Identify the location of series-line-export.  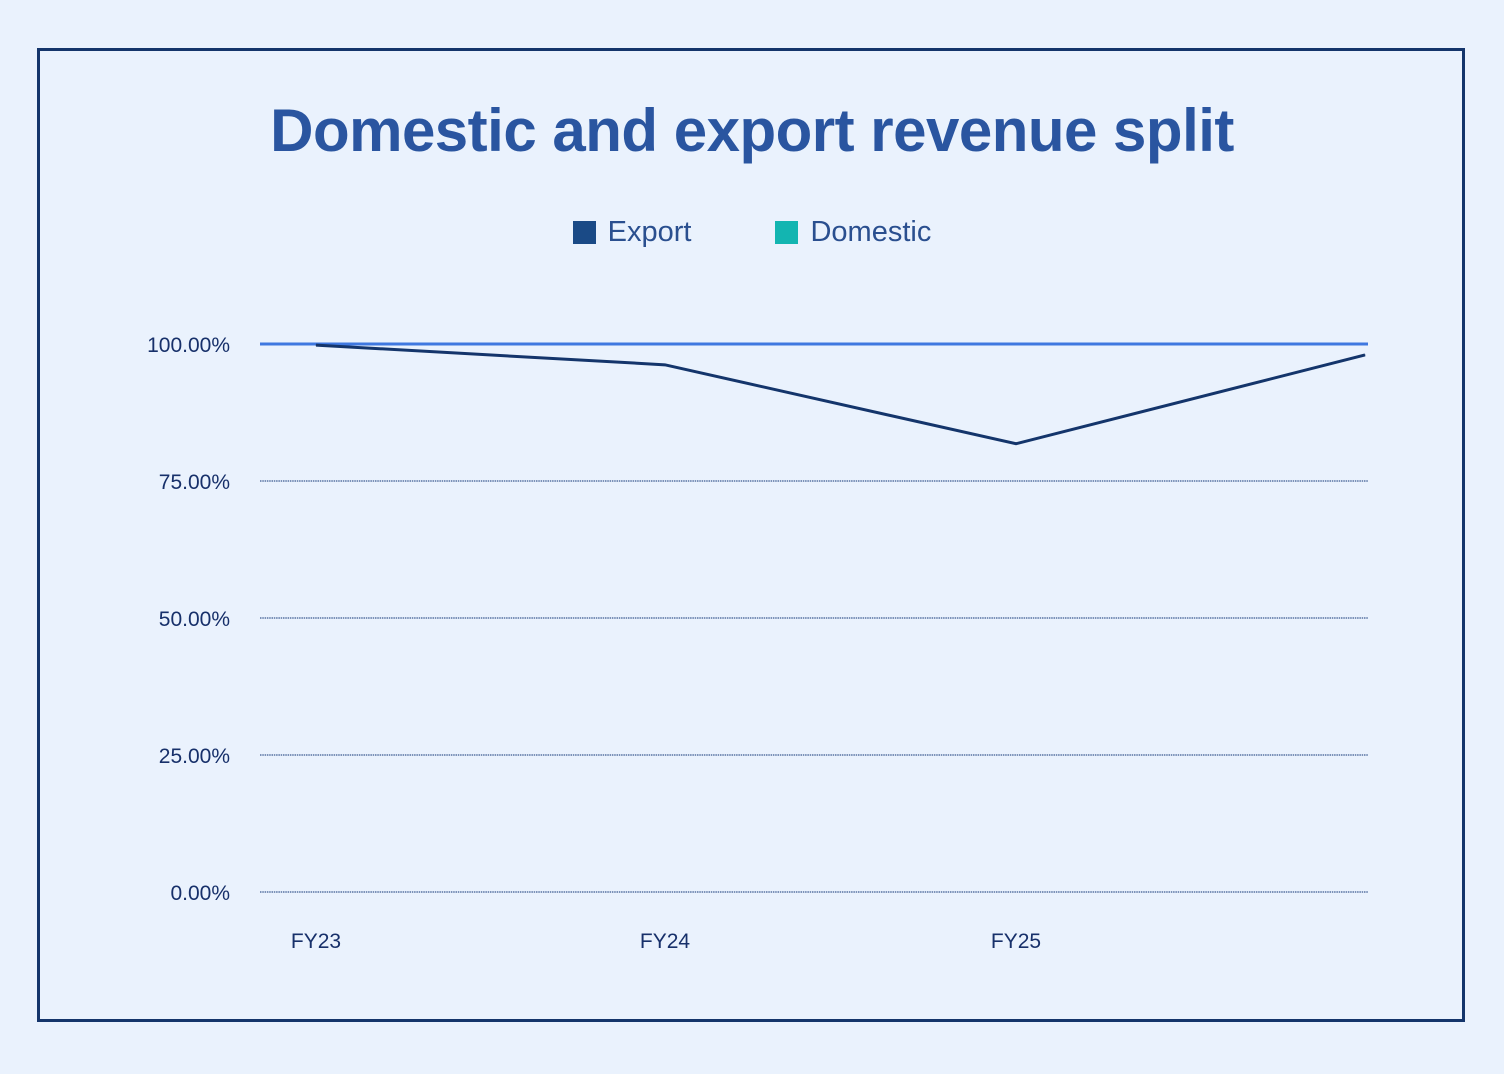
(840, 394).